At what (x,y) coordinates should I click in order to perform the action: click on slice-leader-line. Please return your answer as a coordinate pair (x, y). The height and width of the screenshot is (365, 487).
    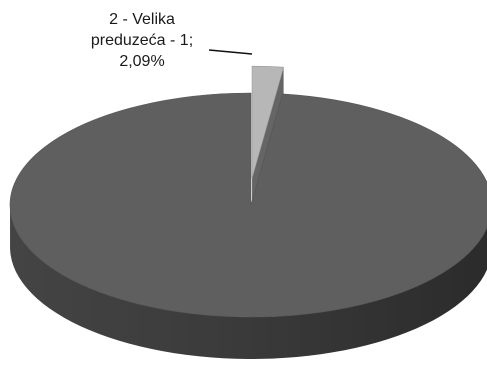
    Looking at the image, I should click on (230, 52).